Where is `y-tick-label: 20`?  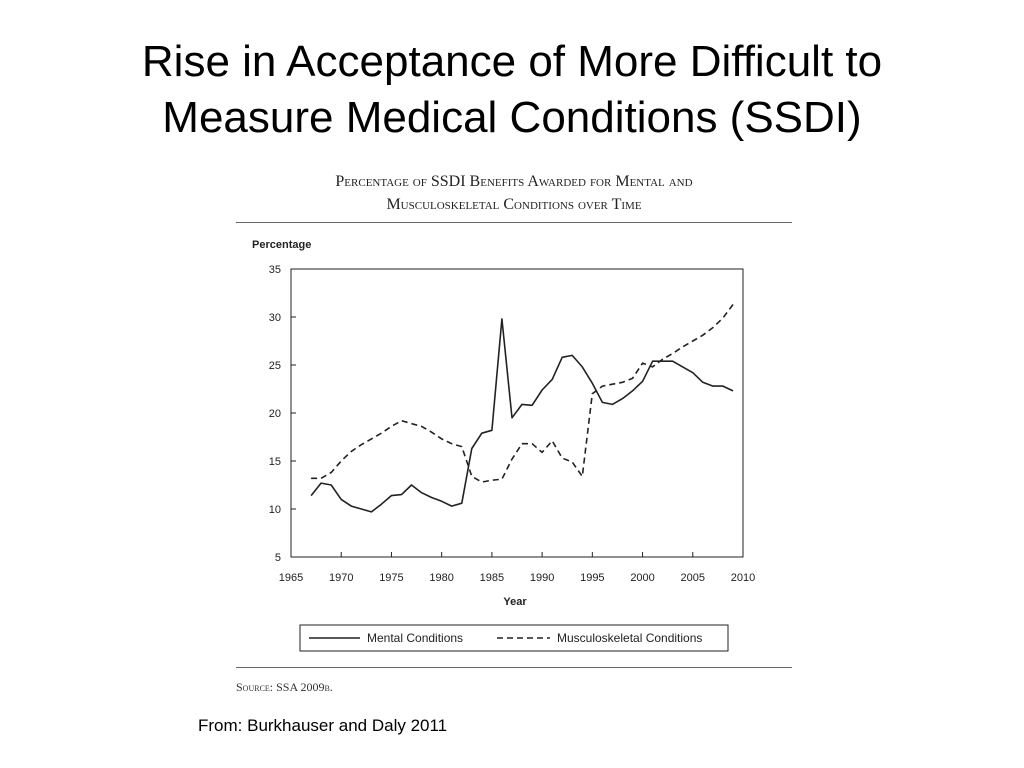 y-tick-label: 20 is located at coordinates (275, 414).